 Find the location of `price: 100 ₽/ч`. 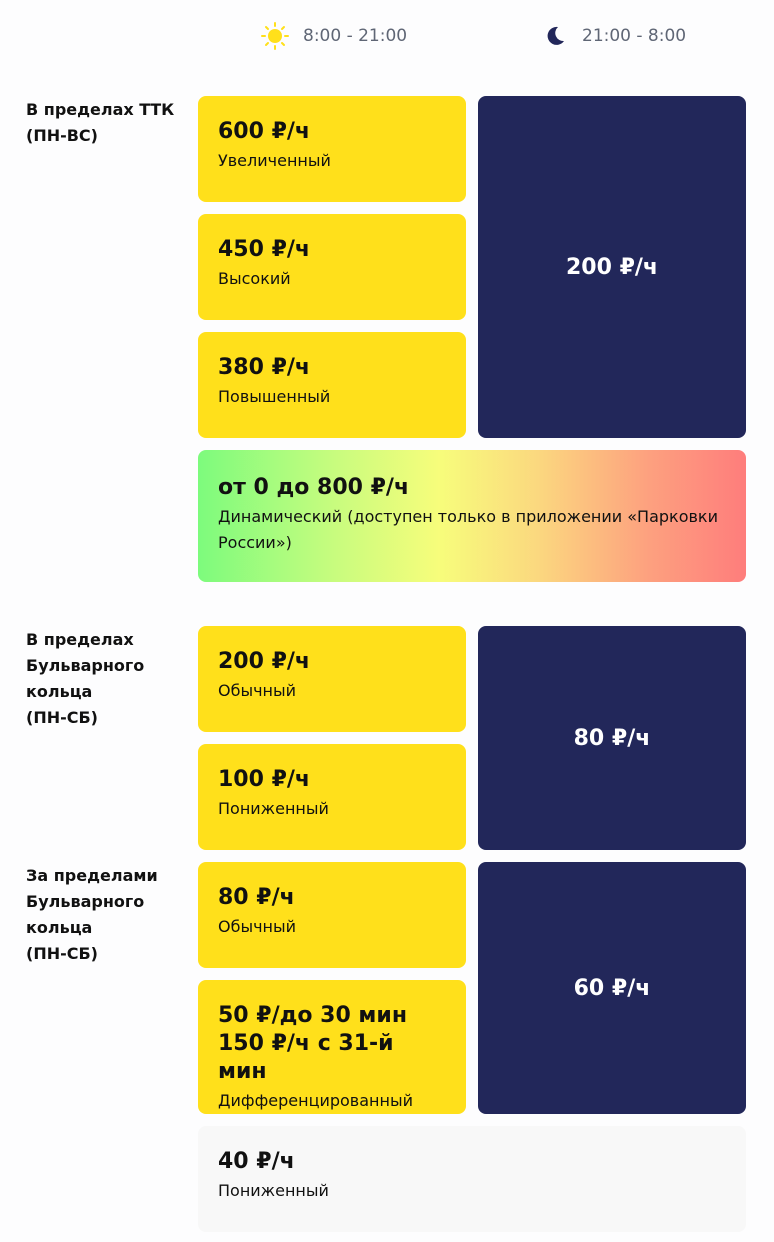

price: 100 ₽/ч is located at coordinates (264, 779).